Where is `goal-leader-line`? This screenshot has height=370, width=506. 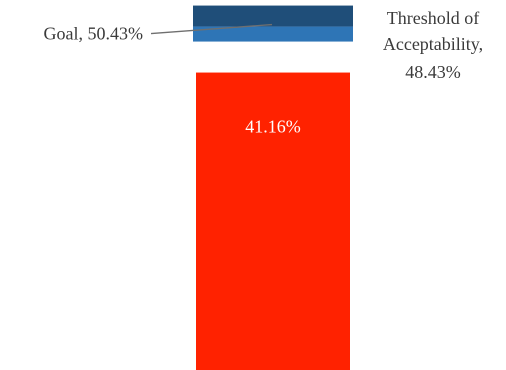 goal-leader-line is located at coordinates (211, 29).